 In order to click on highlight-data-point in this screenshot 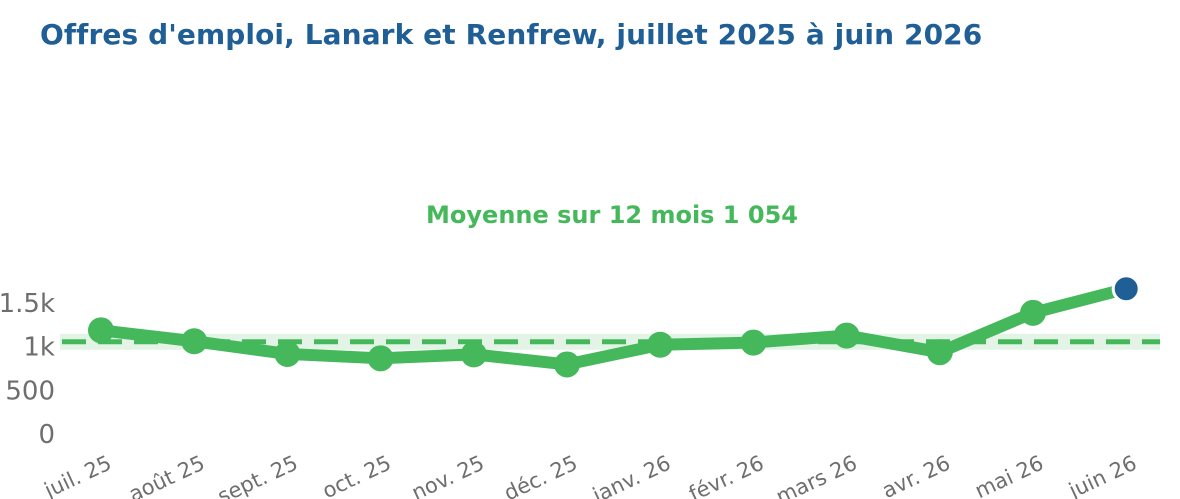, I will do `click(1126, 289)`.